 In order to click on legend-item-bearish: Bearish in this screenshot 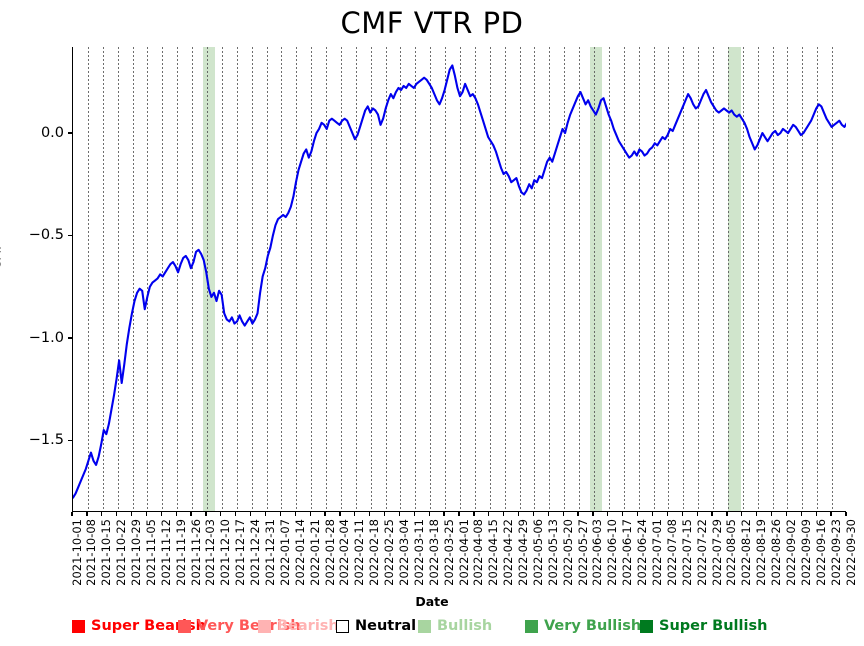, I will do `click(298, 626)`.